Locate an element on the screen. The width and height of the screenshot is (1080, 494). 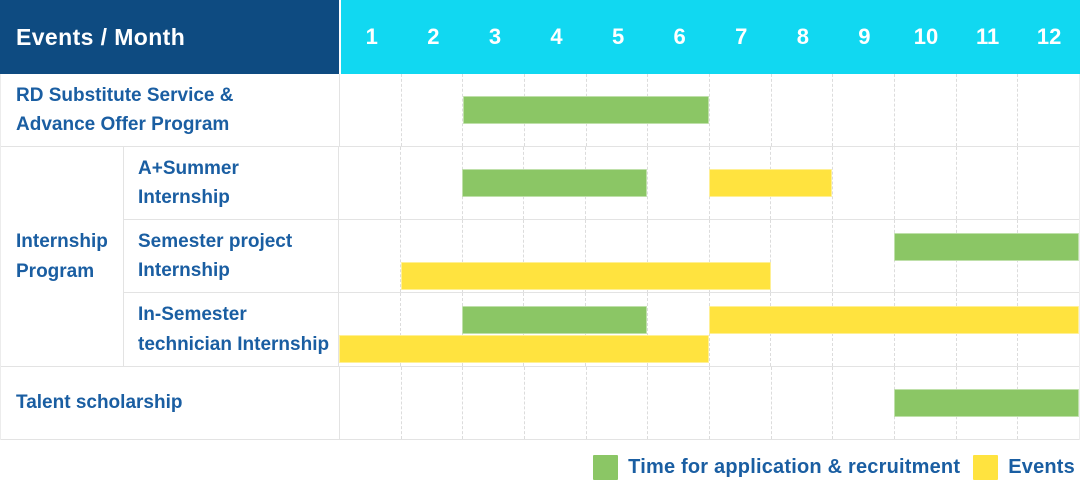
month-header-12: 12 is located at coordinates (1049, 36).